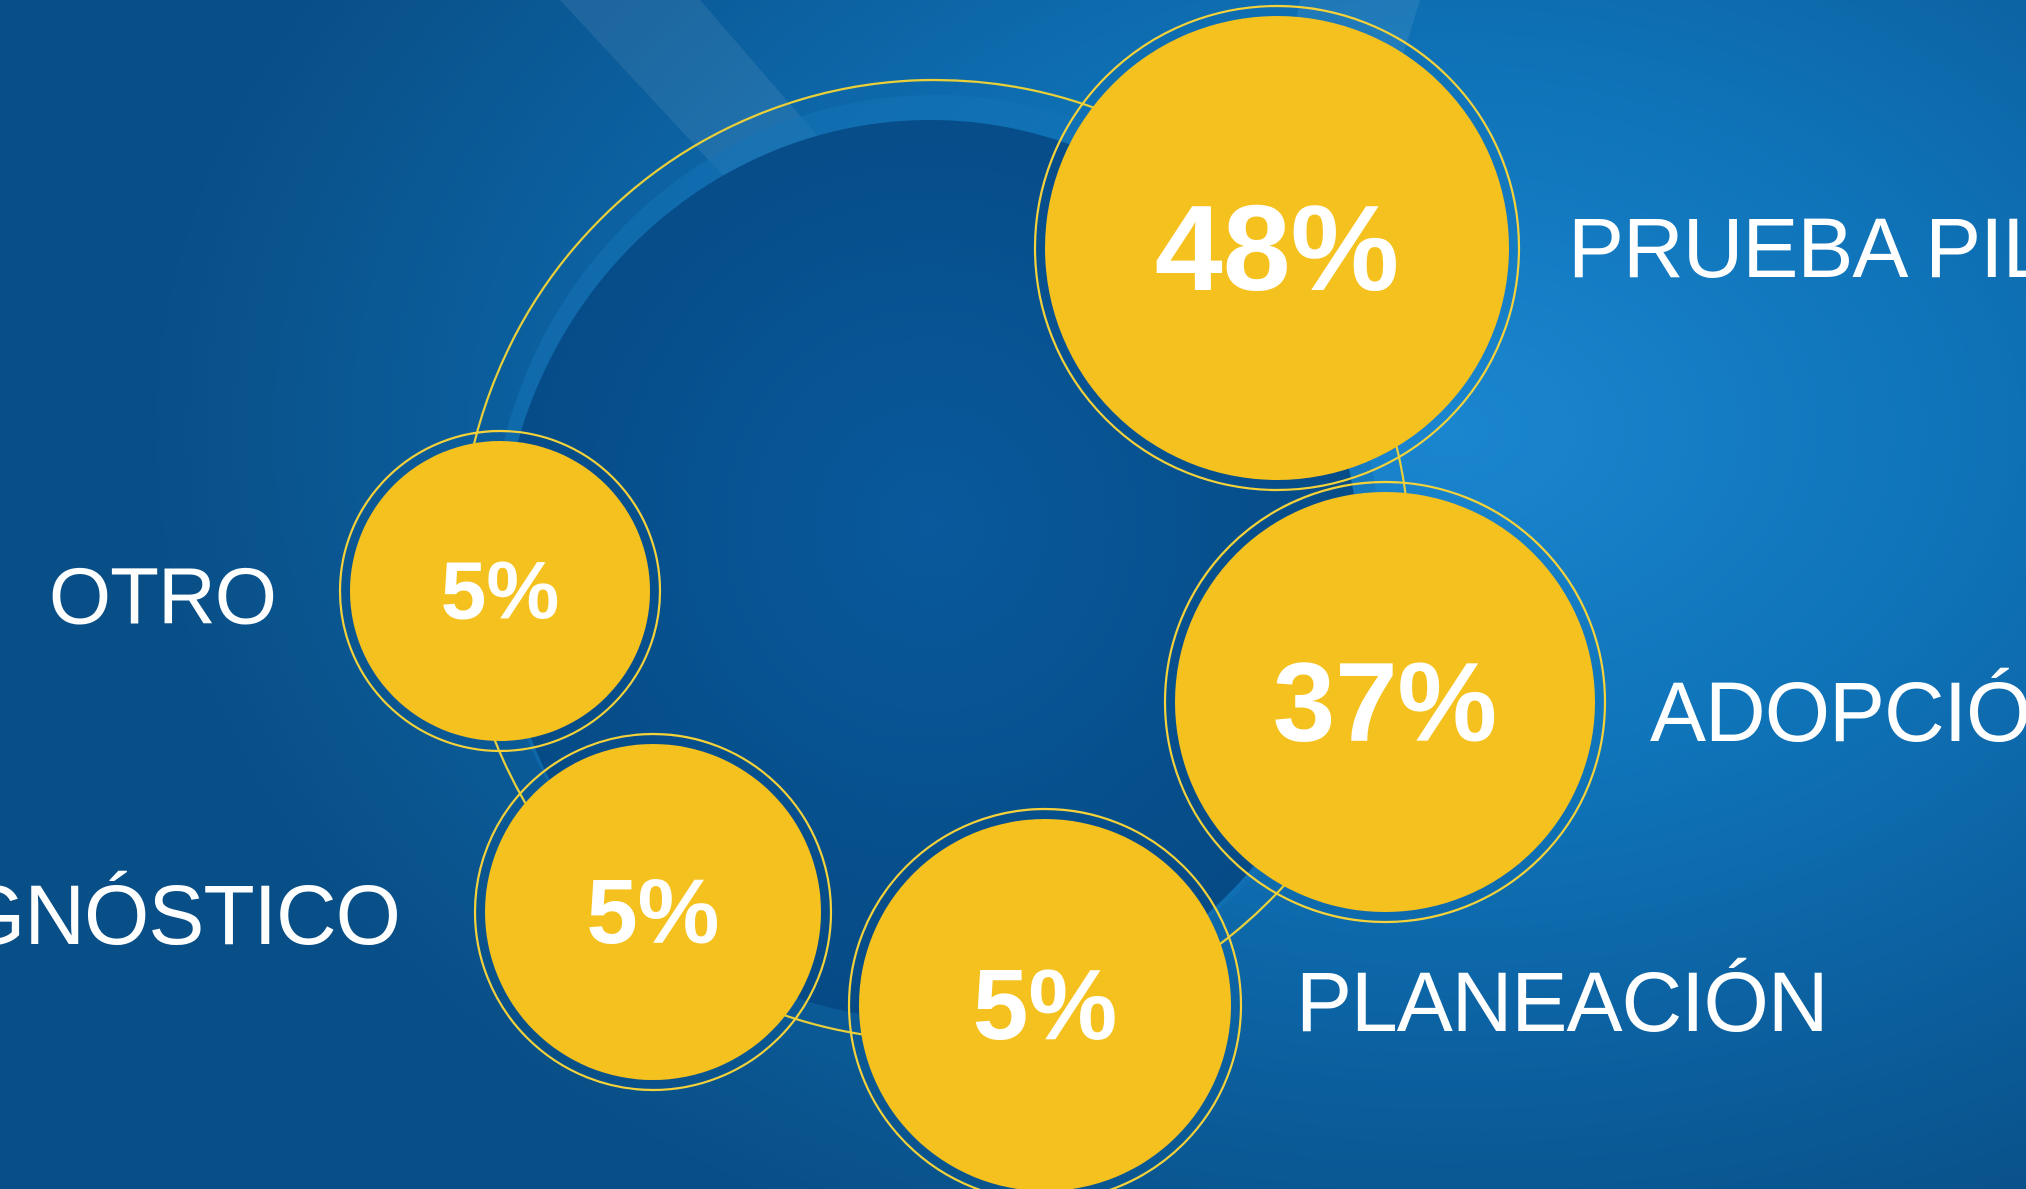 This screenshot has height=1189, width=2026. I want to click on bubble-ring-prueba-piloto, so click(1277, 248).